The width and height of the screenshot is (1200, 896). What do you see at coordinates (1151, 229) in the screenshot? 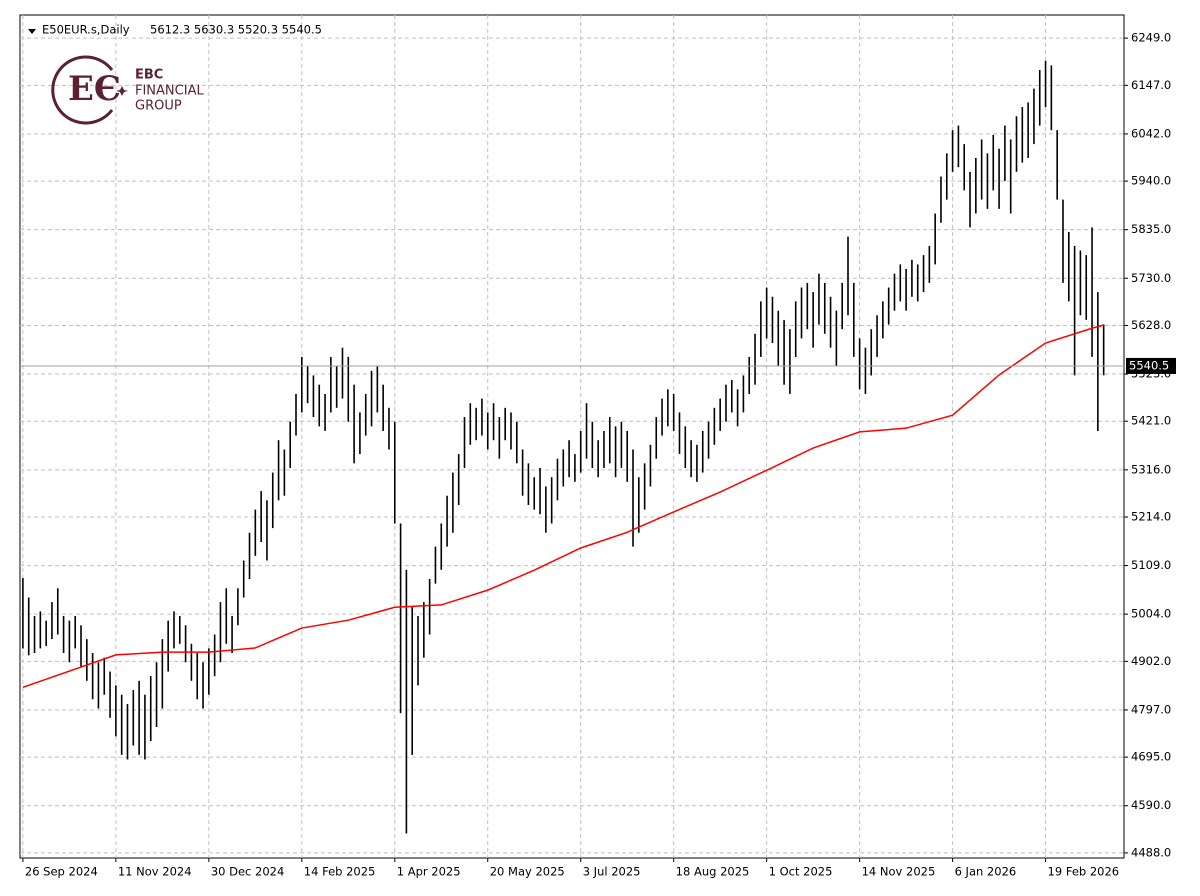
I see `y-tick-label: 5835.0` at bounding box center [1151, 229].